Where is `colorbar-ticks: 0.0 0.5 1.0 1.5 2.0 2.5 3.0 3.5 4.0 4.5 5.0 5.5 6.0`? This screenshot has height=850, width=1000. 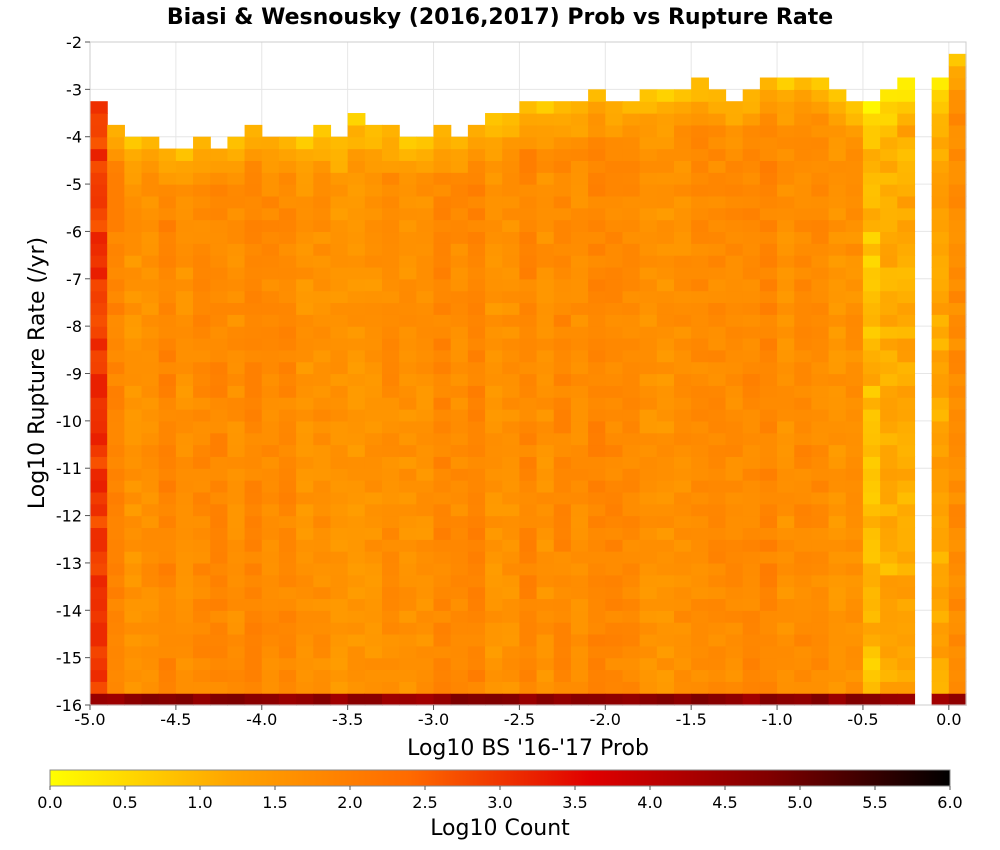 colorbar-ticks: 0.0 0.5 1.0 1.5 2.0 2.5 3.0 3.5 4.0 4.5 5.0 5.5 6.0 is located at coordinates (500, 799).